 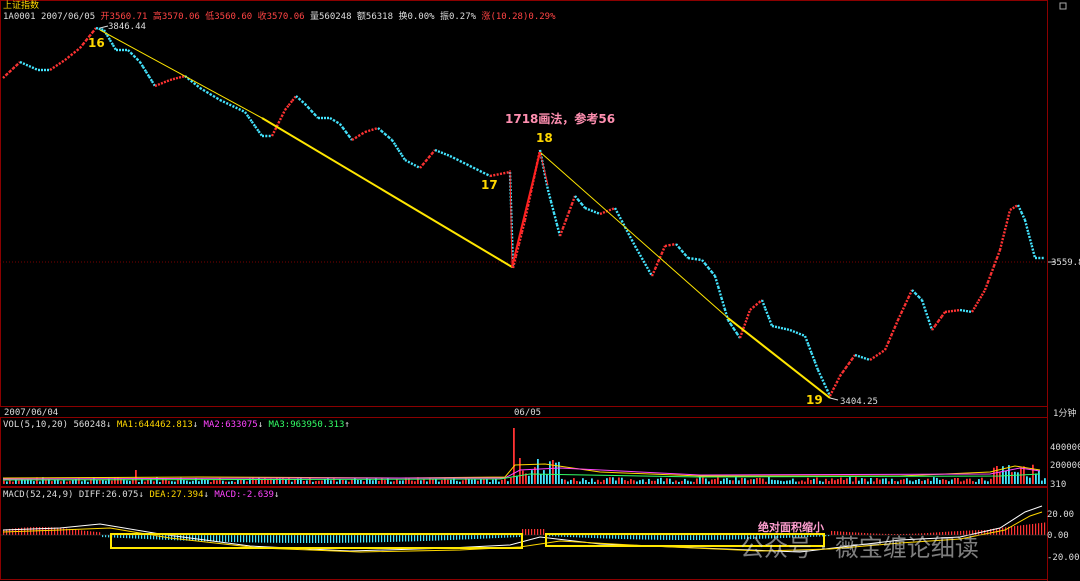 I want to click on macd-tick-3: -20.00, so click(x=1063, y=558).